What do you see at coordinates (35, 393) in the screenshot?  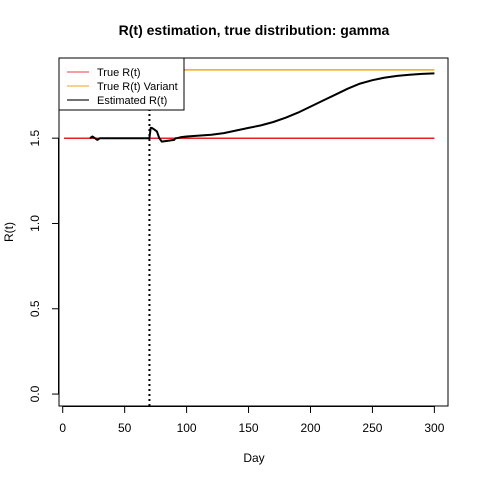 I see `y-tick-label: 0.0` at bounding box center [35, 393].